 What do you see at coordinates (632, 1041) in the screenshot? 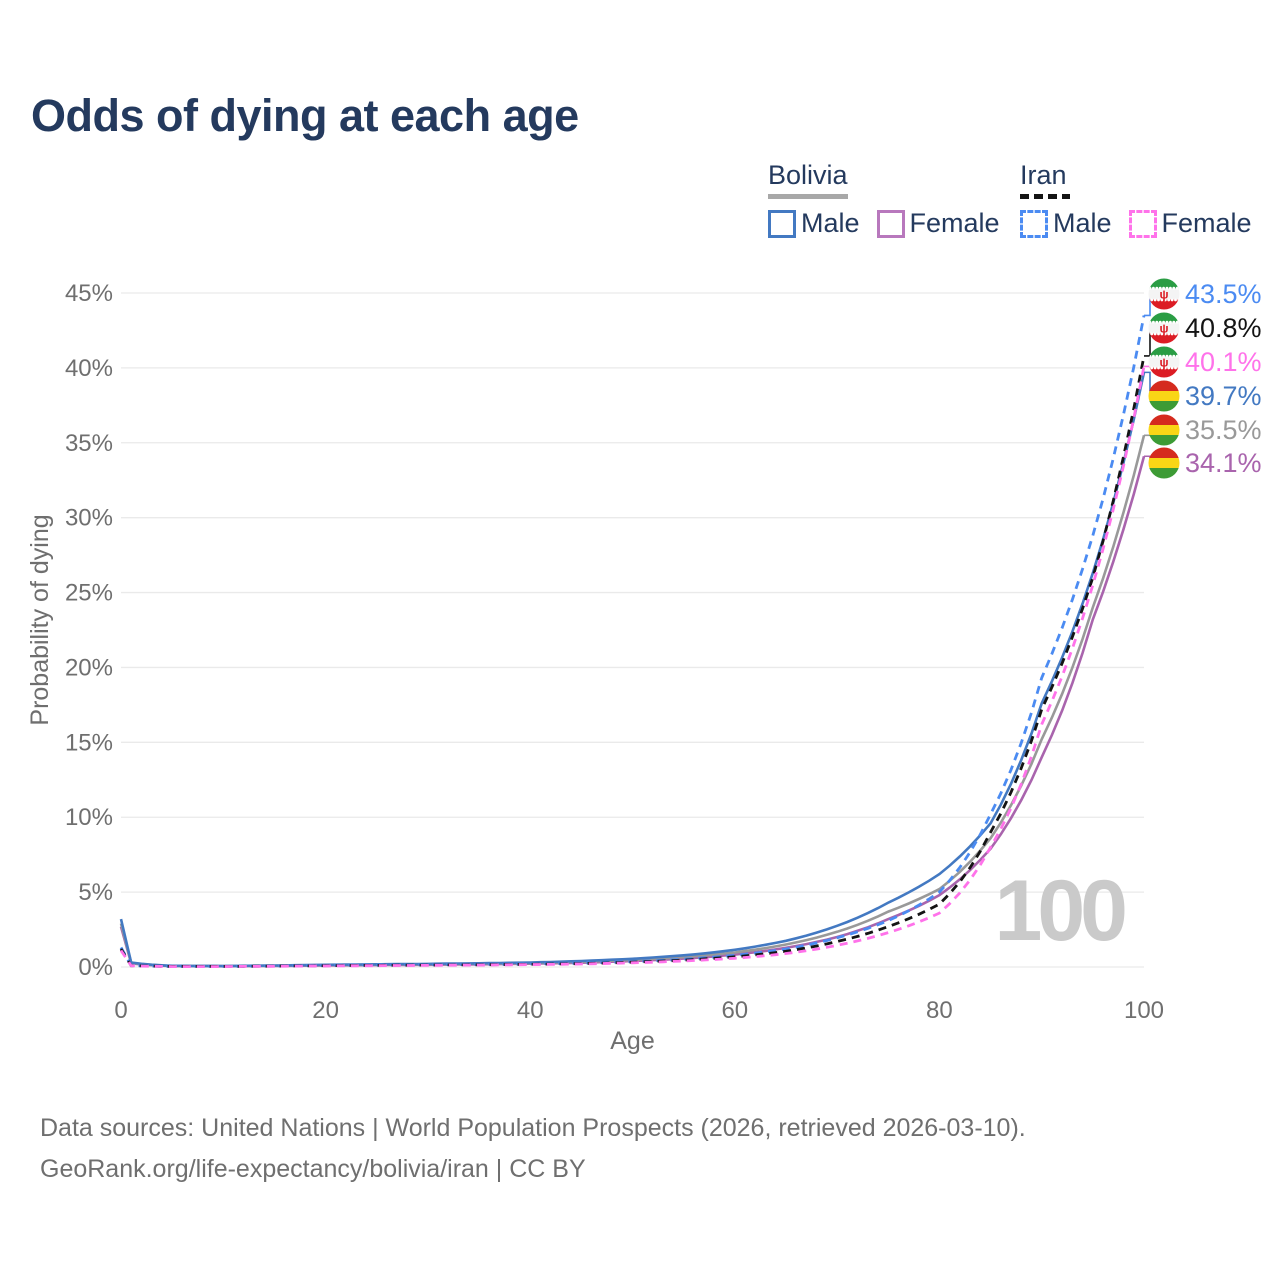
I see `x-axis-title: Age` at bounding box center [632, 1041].